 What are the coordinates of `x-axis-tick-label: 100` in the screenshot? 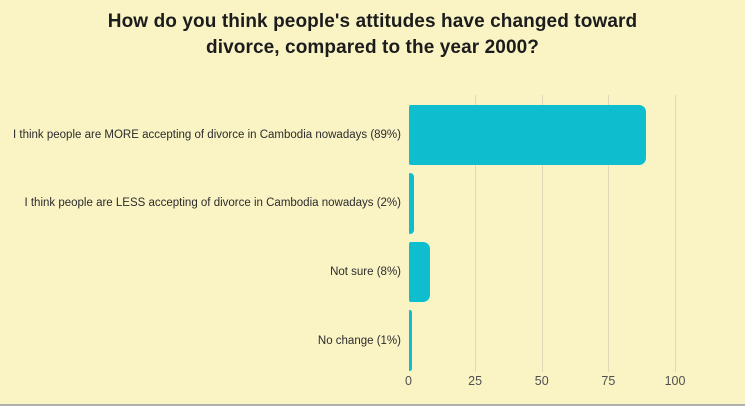 It's located at (675, 381).